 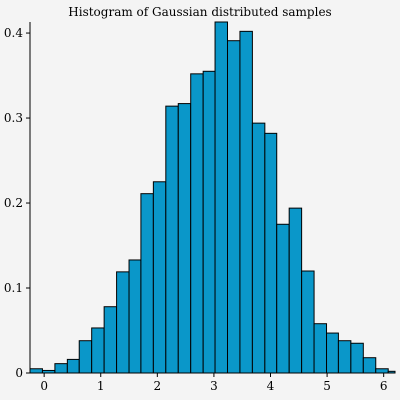 What do you see at coordinates (13, 288) in the screenshot?
I see `y-tick-label-1: 0.1` at bounding box center [13, 288].